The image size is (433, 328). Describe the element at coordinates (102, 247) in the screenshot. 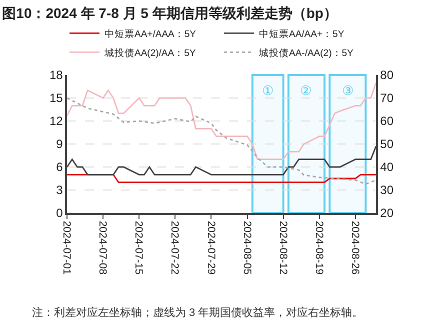

I see `x-tick-label: 2024-07-08` at that location.